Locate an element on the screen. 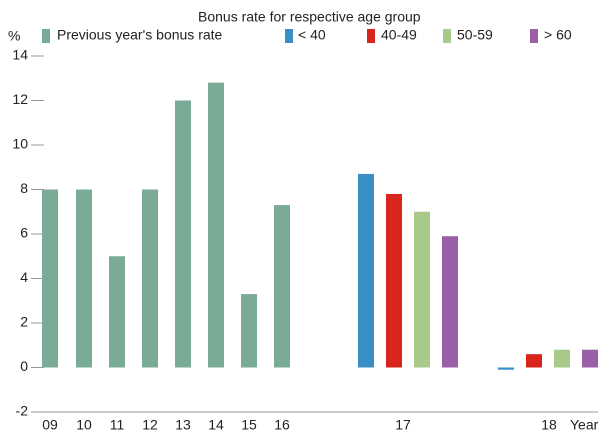  x-tick-label: 13 is located at coordinates (183, 425).